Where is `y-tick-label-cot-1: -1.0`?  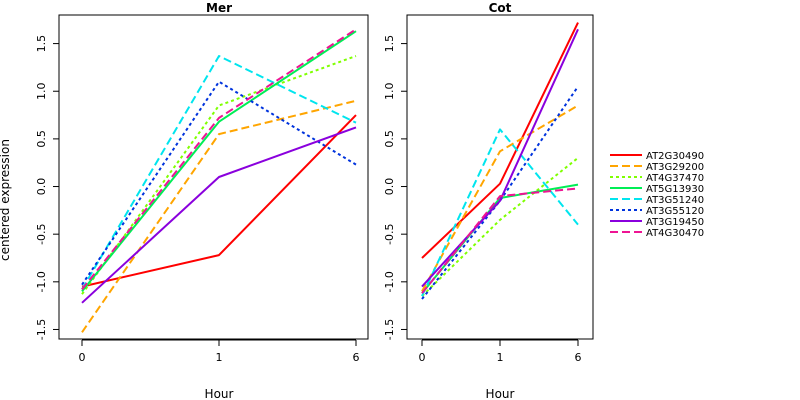 y-tick-label-cot-1: -1.0 is located at coordinates (389, 281).